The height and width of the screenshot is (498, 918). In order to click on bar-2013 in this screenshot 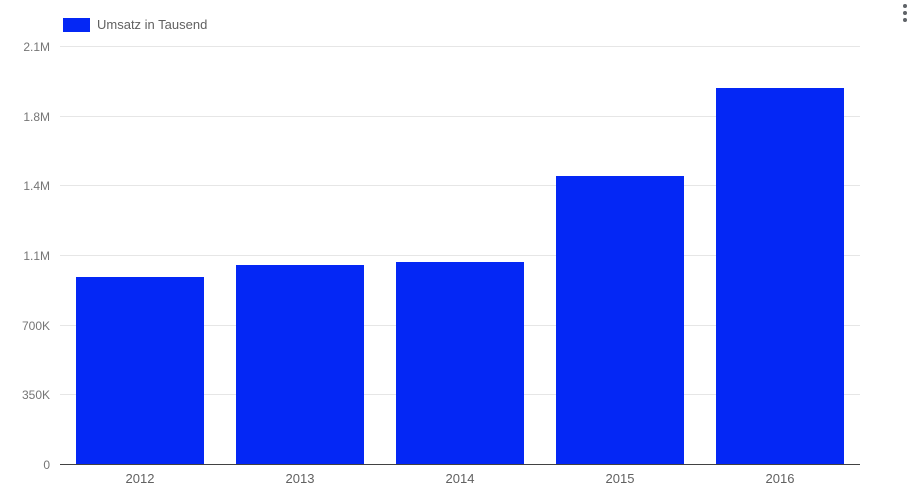, I will do `click(300, 364)`.